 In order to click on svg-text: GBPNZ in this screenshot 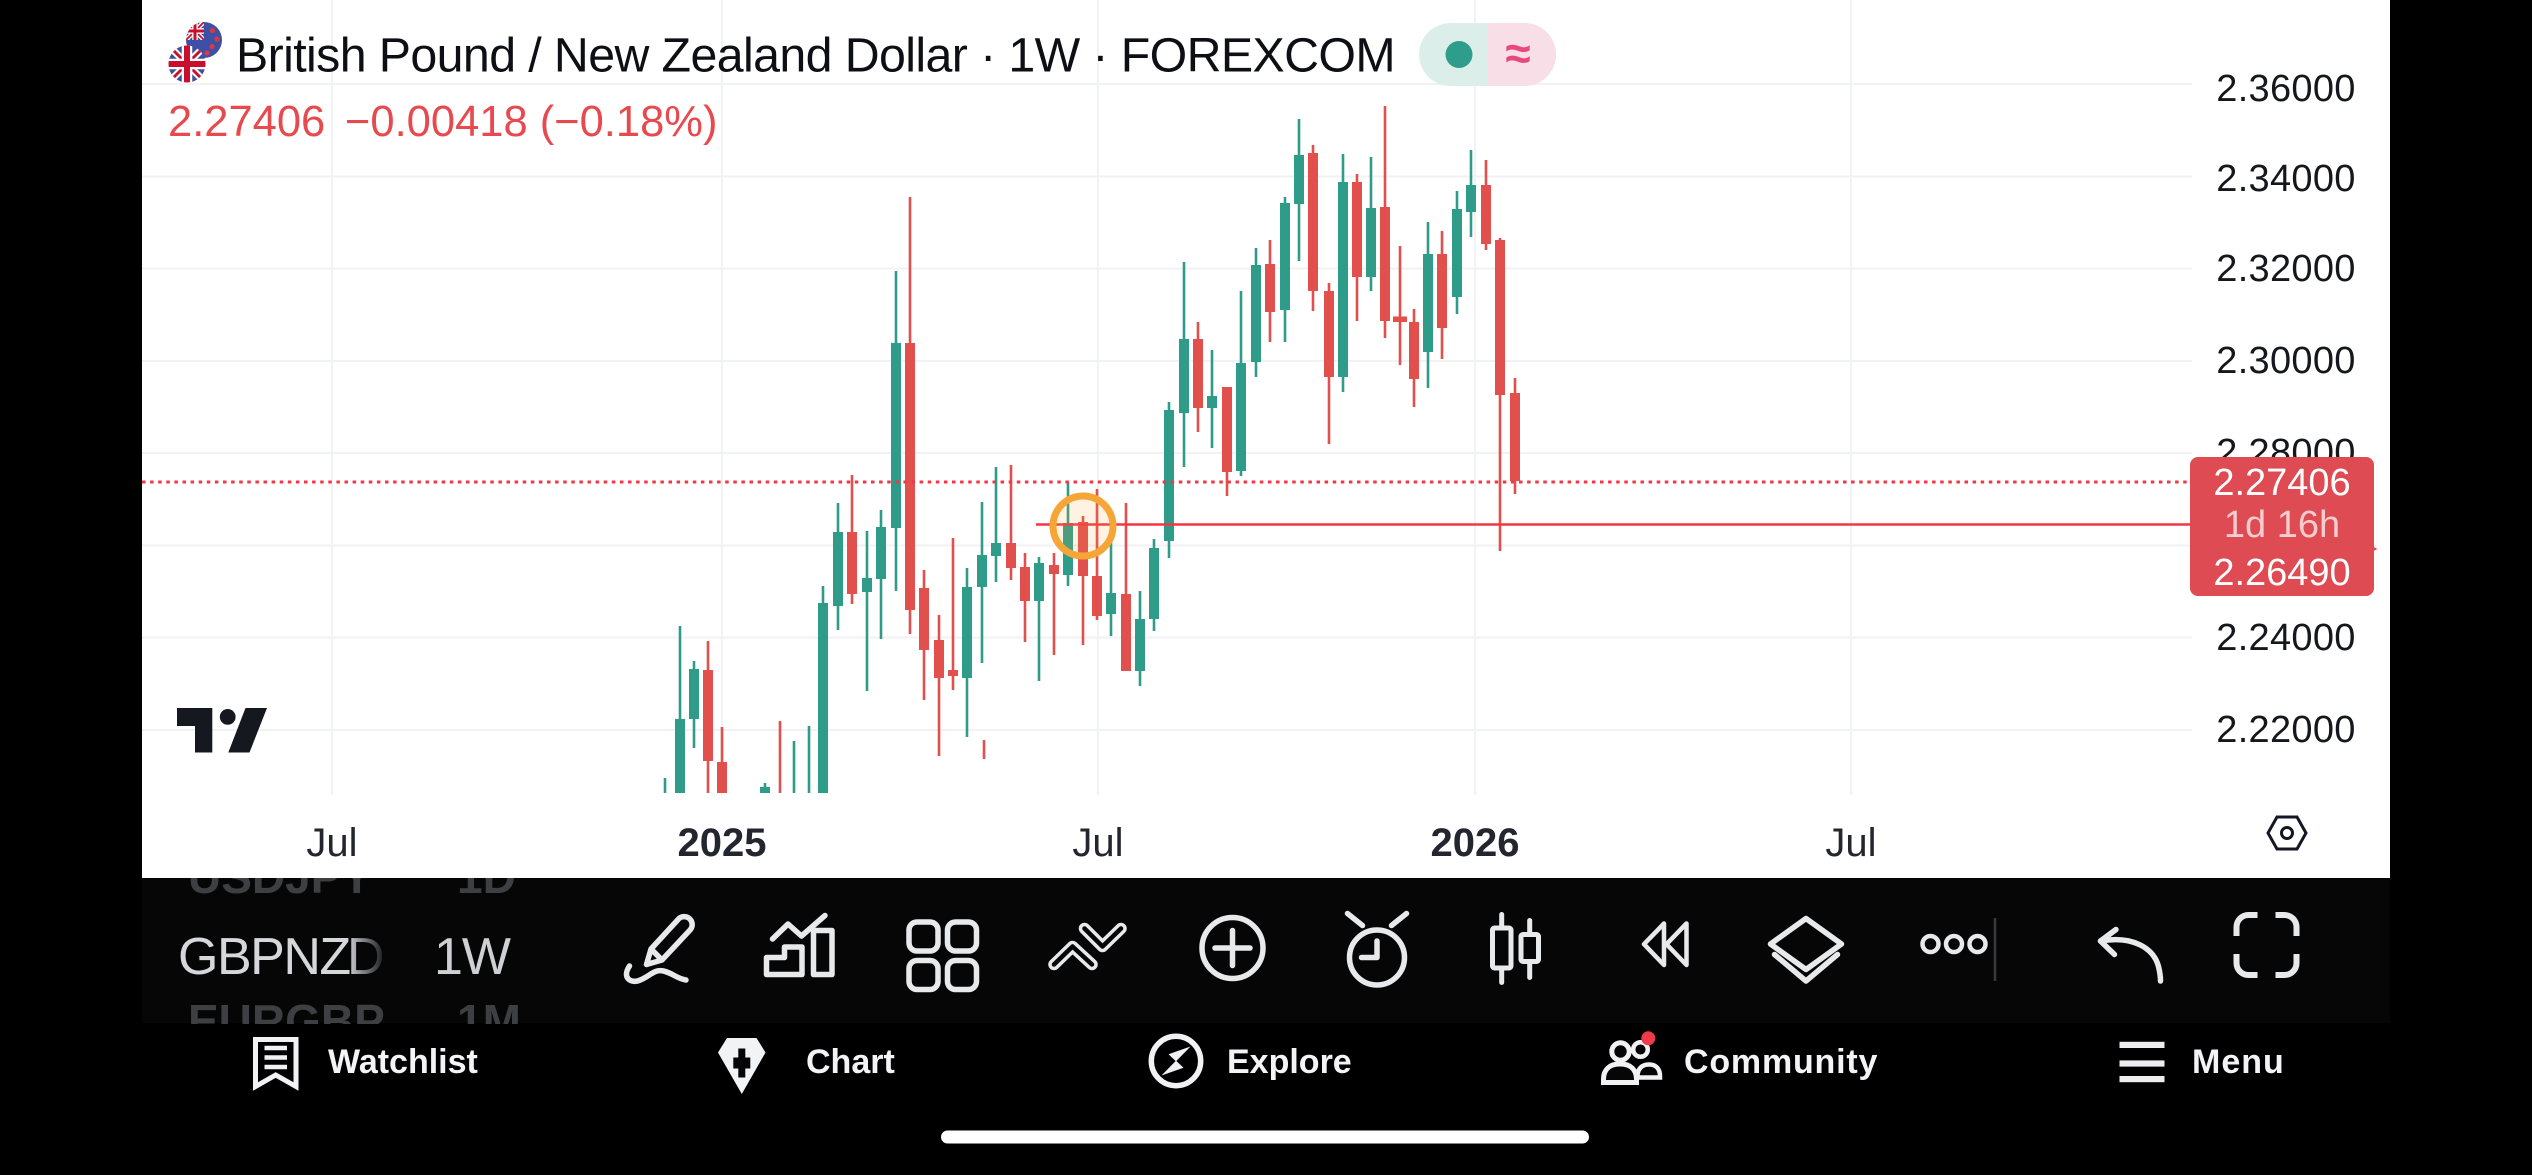, I will do `click(264, 957)`.